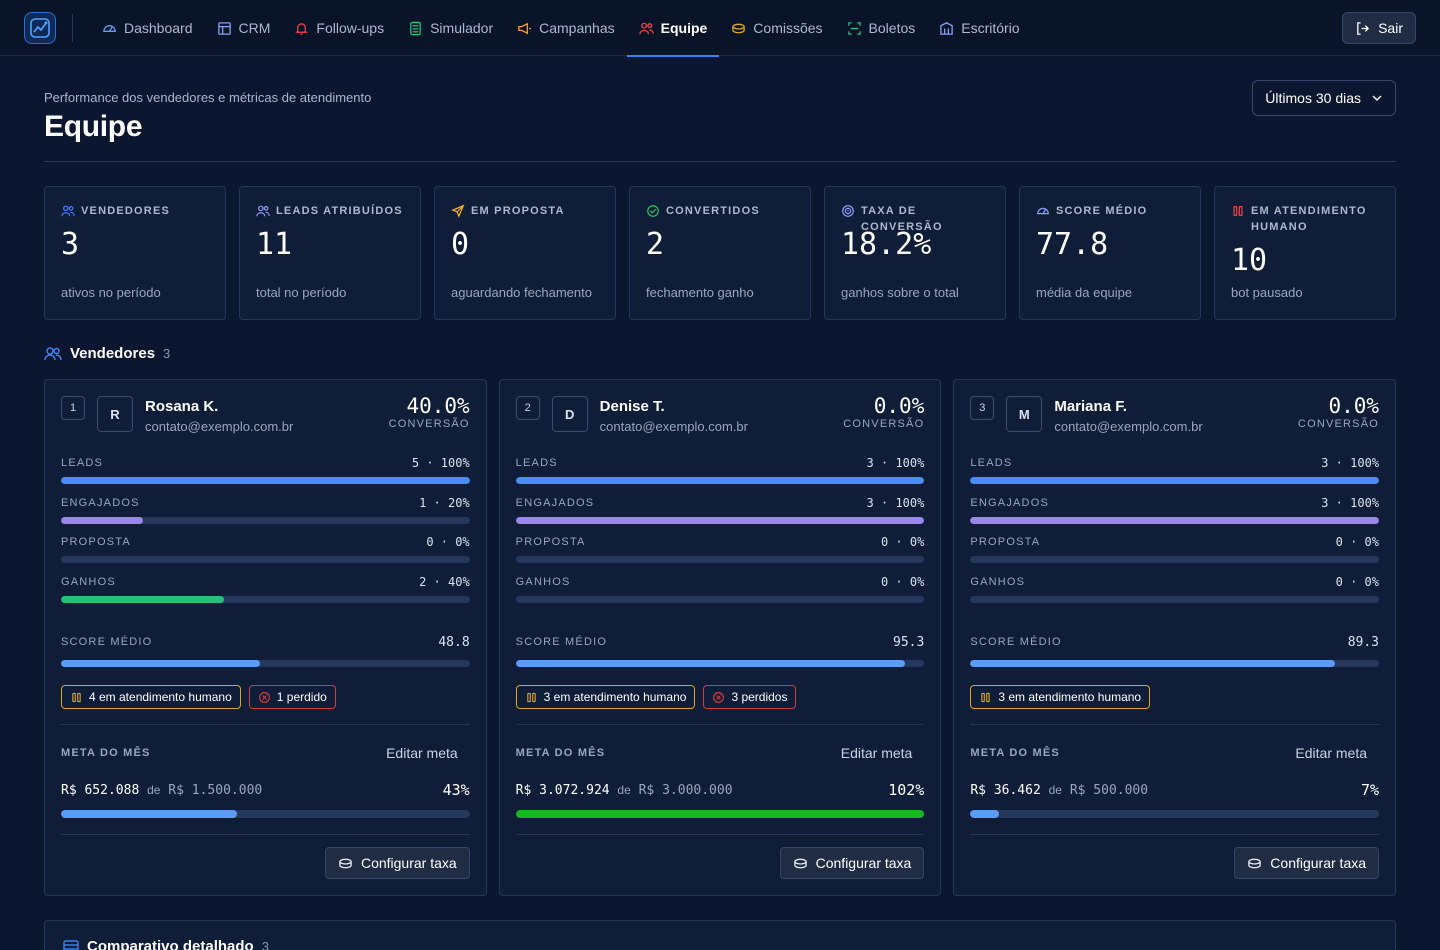 This screenshot has width=1440, height=950. What do you see at coordinates (93, 126) in the screenshot?
I see `page-title: Equipe` at bounding box center [93, 126].